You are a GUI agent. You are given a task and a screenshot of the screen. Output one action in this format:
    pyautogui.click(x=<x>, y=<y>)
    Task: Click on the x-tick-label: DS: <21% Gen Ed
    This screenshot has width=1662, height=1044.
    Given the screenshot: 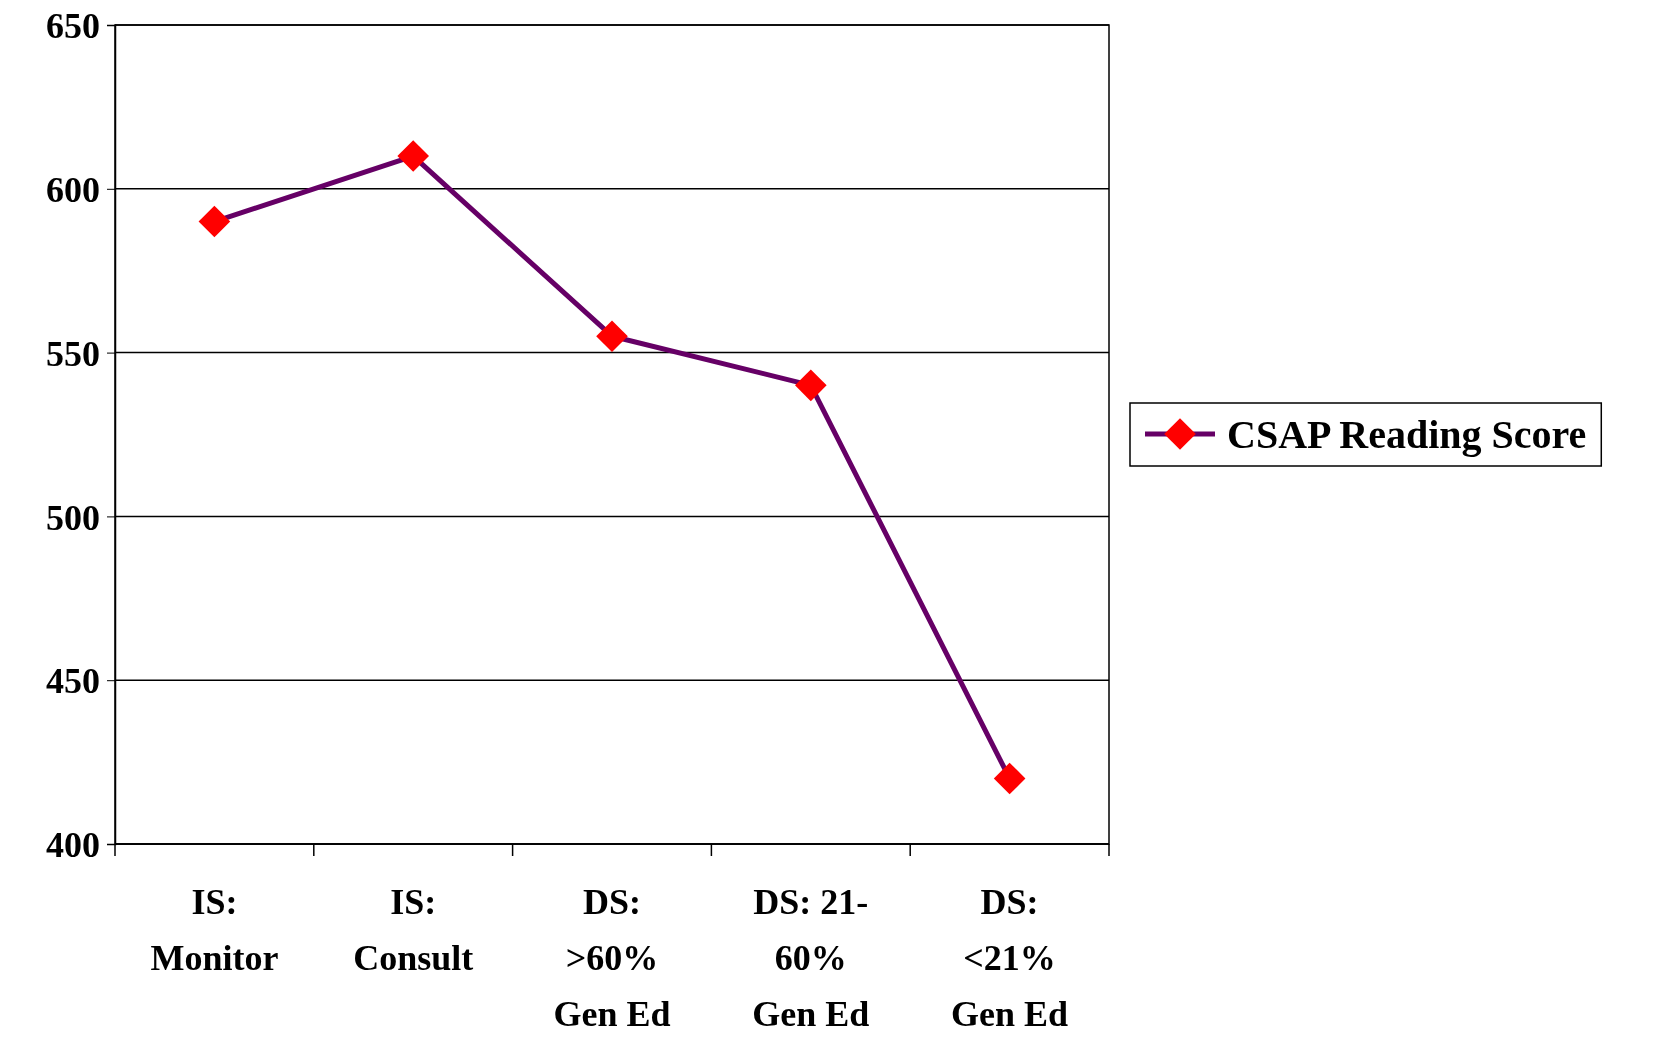 What is the action you would take?
    pyautogui.click(x=1010, y=958)
    